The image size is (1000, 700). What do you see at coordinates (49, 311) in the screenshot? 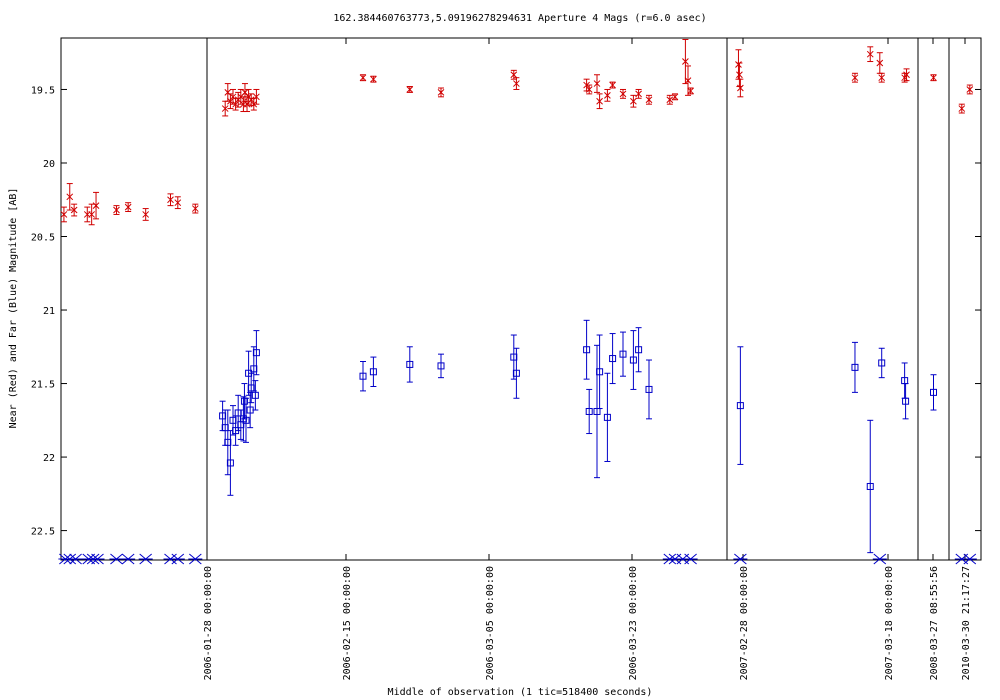
I see `y-tick-label: 21` at bounding box center [49, 311].